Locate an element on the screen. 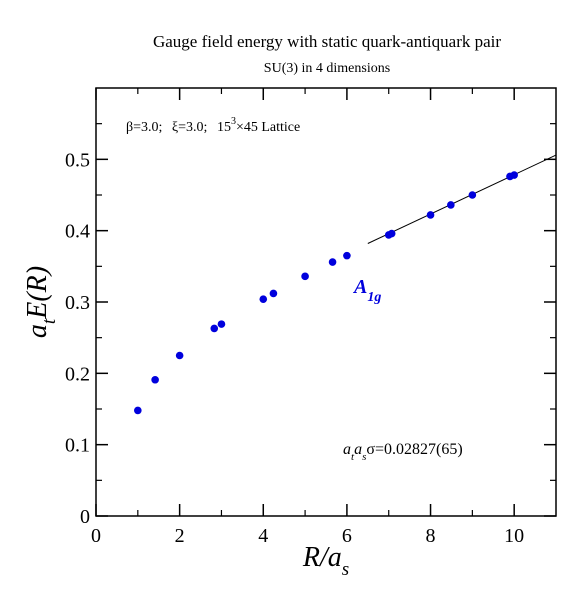  y-tick-label: 0.3 is located at coordinates (77, 303).